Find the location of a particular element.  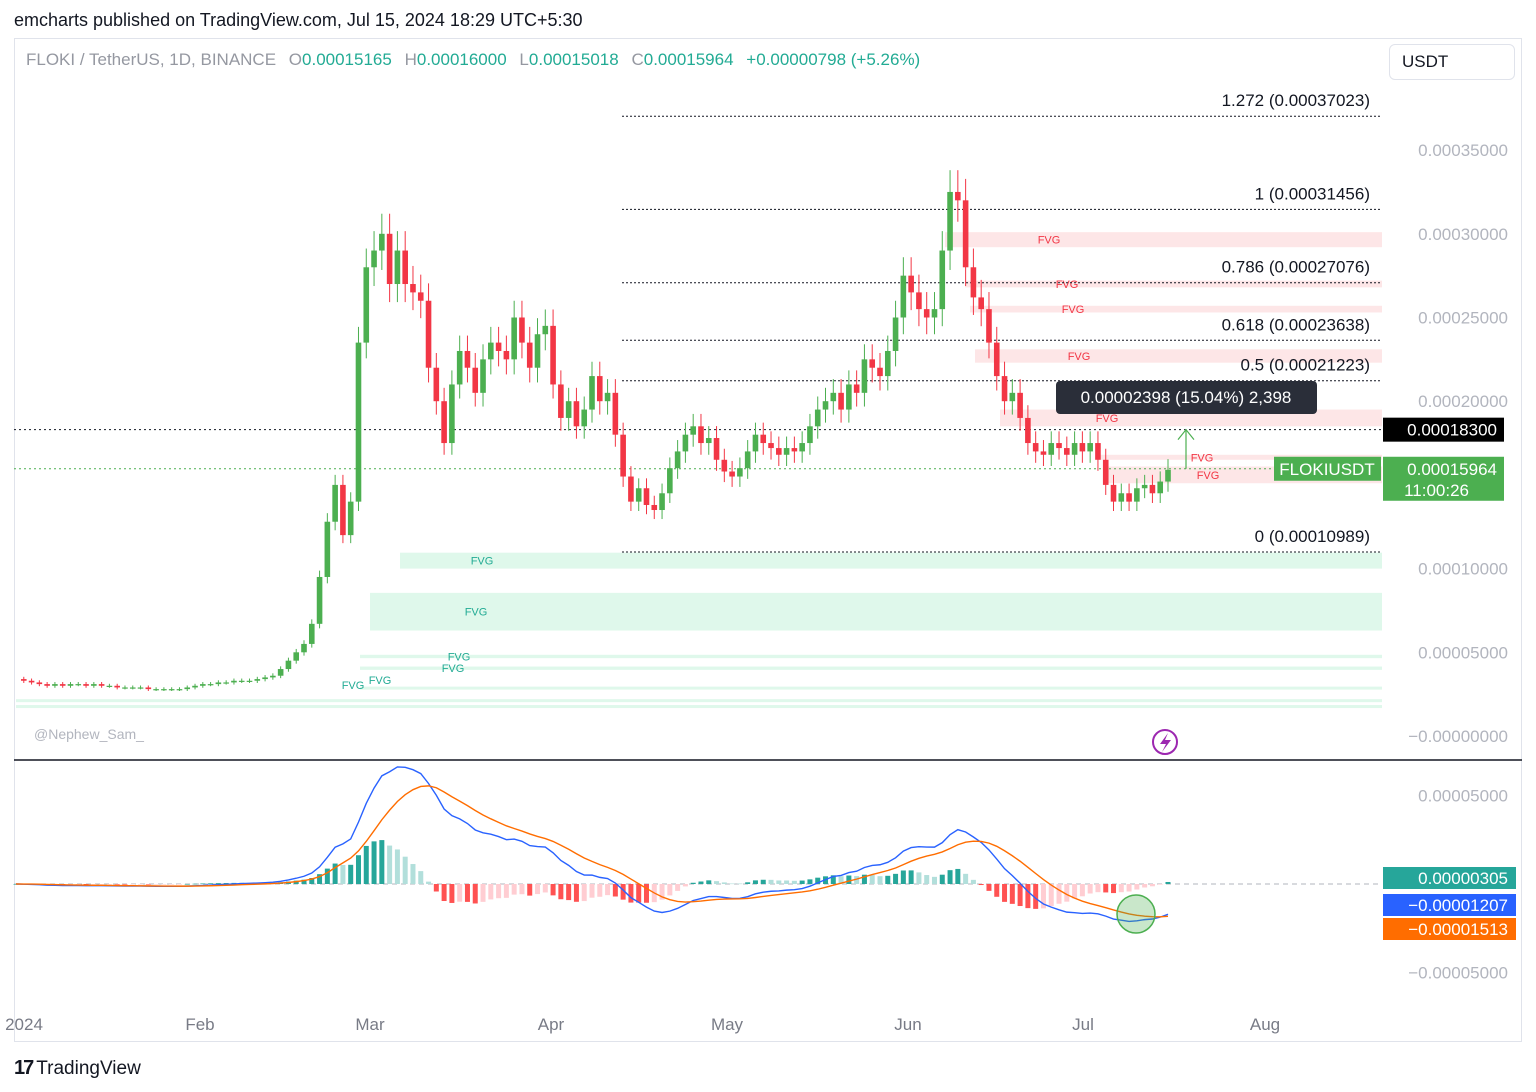

fib-label: 0.5 (0.00021223) is located at coordinates (1306, 365).